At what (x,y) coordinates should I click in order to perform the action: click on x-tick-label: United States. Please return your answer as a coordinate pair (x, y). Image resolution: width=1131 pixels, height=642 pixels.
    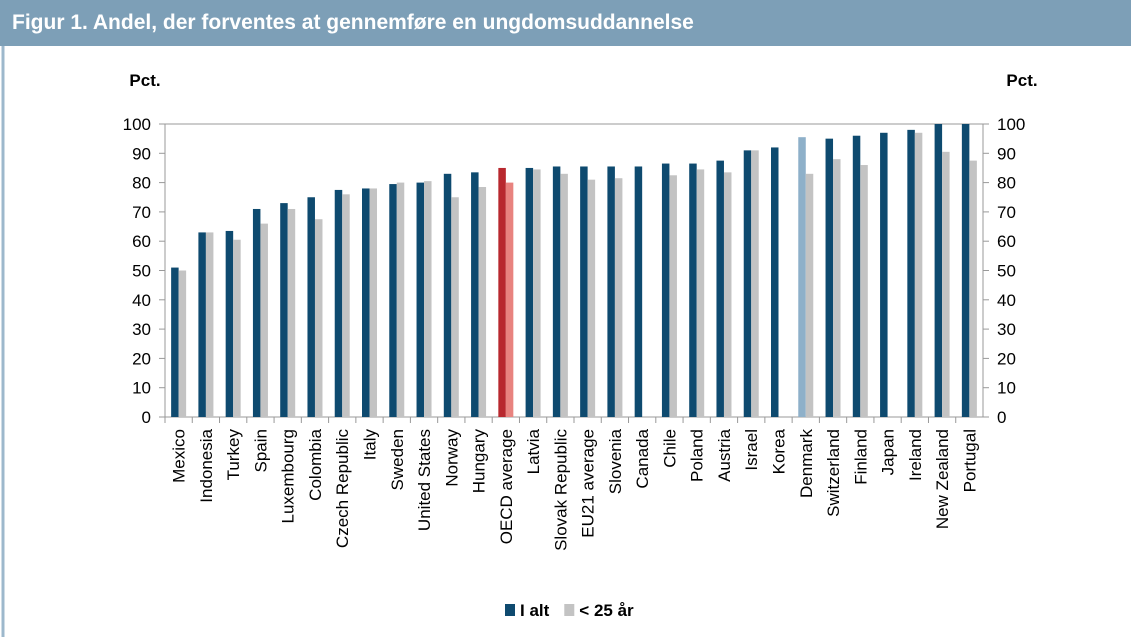
    Looking at the image, I should click on (424, 480).